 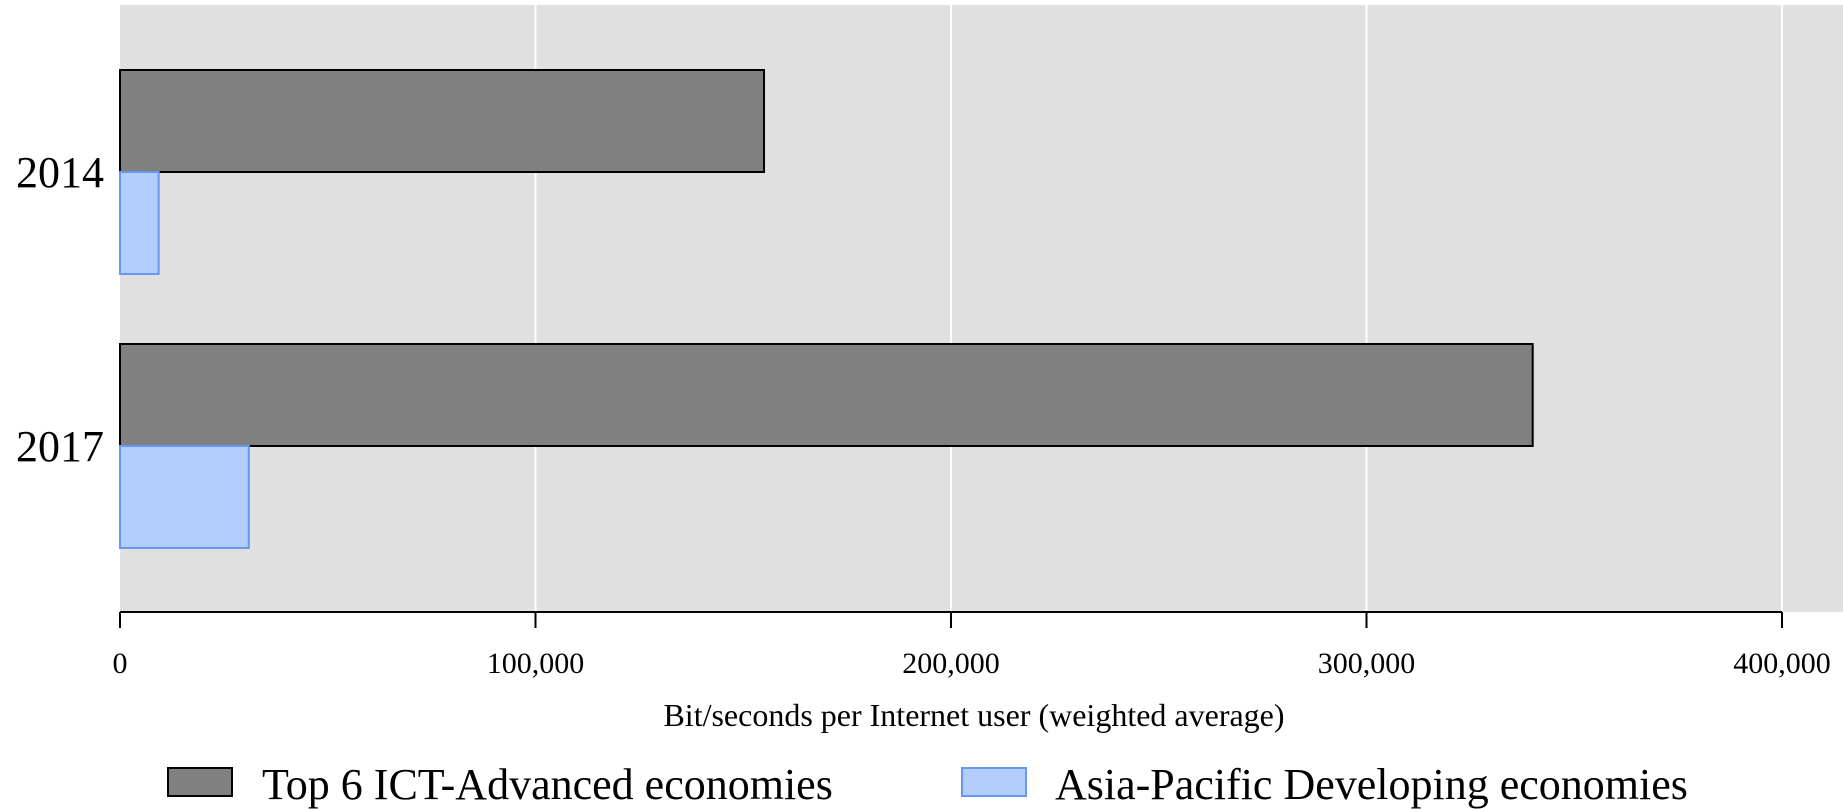 I want to click on y-category-label: 2017, so click(x=60, y=446).